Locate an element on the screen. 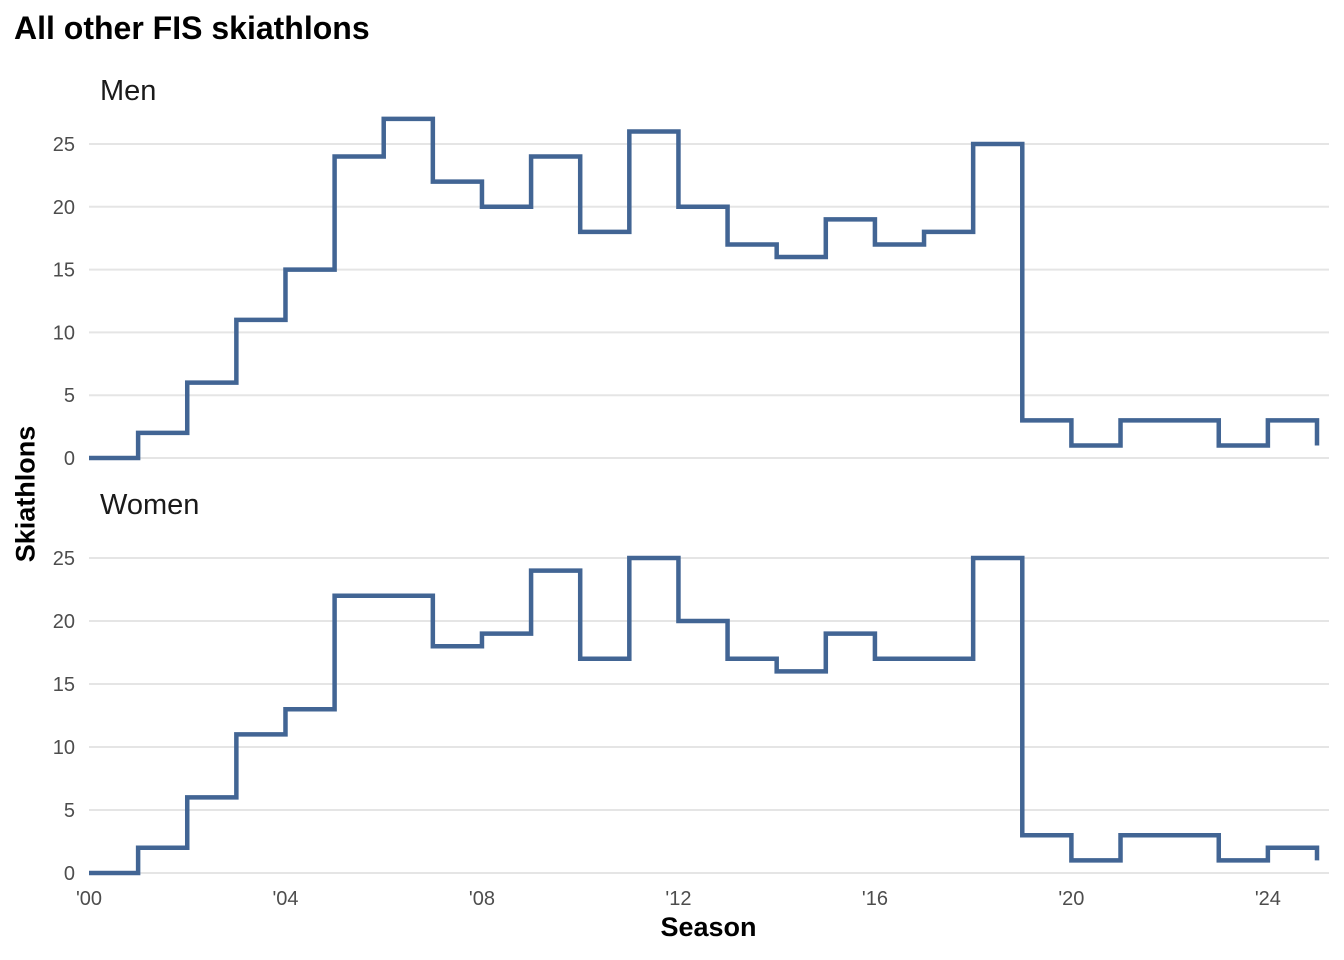 This screenshot has width=1344, height=960. y-tick-label-men-15: 15 is located at coordinates (64, 271).